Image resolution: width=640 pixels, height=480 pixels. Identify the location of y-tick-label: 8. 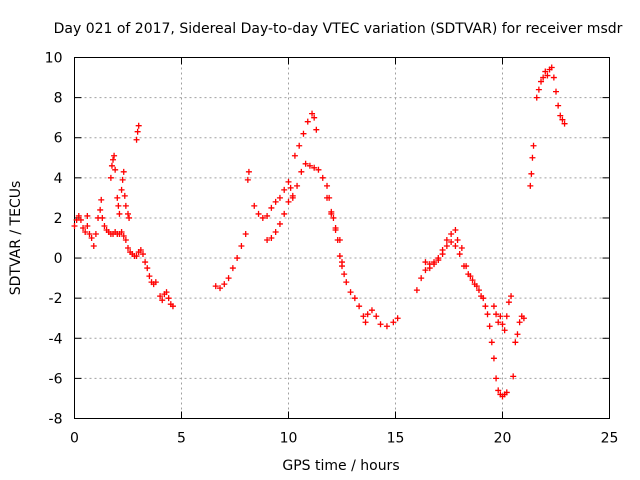
(58, 99).